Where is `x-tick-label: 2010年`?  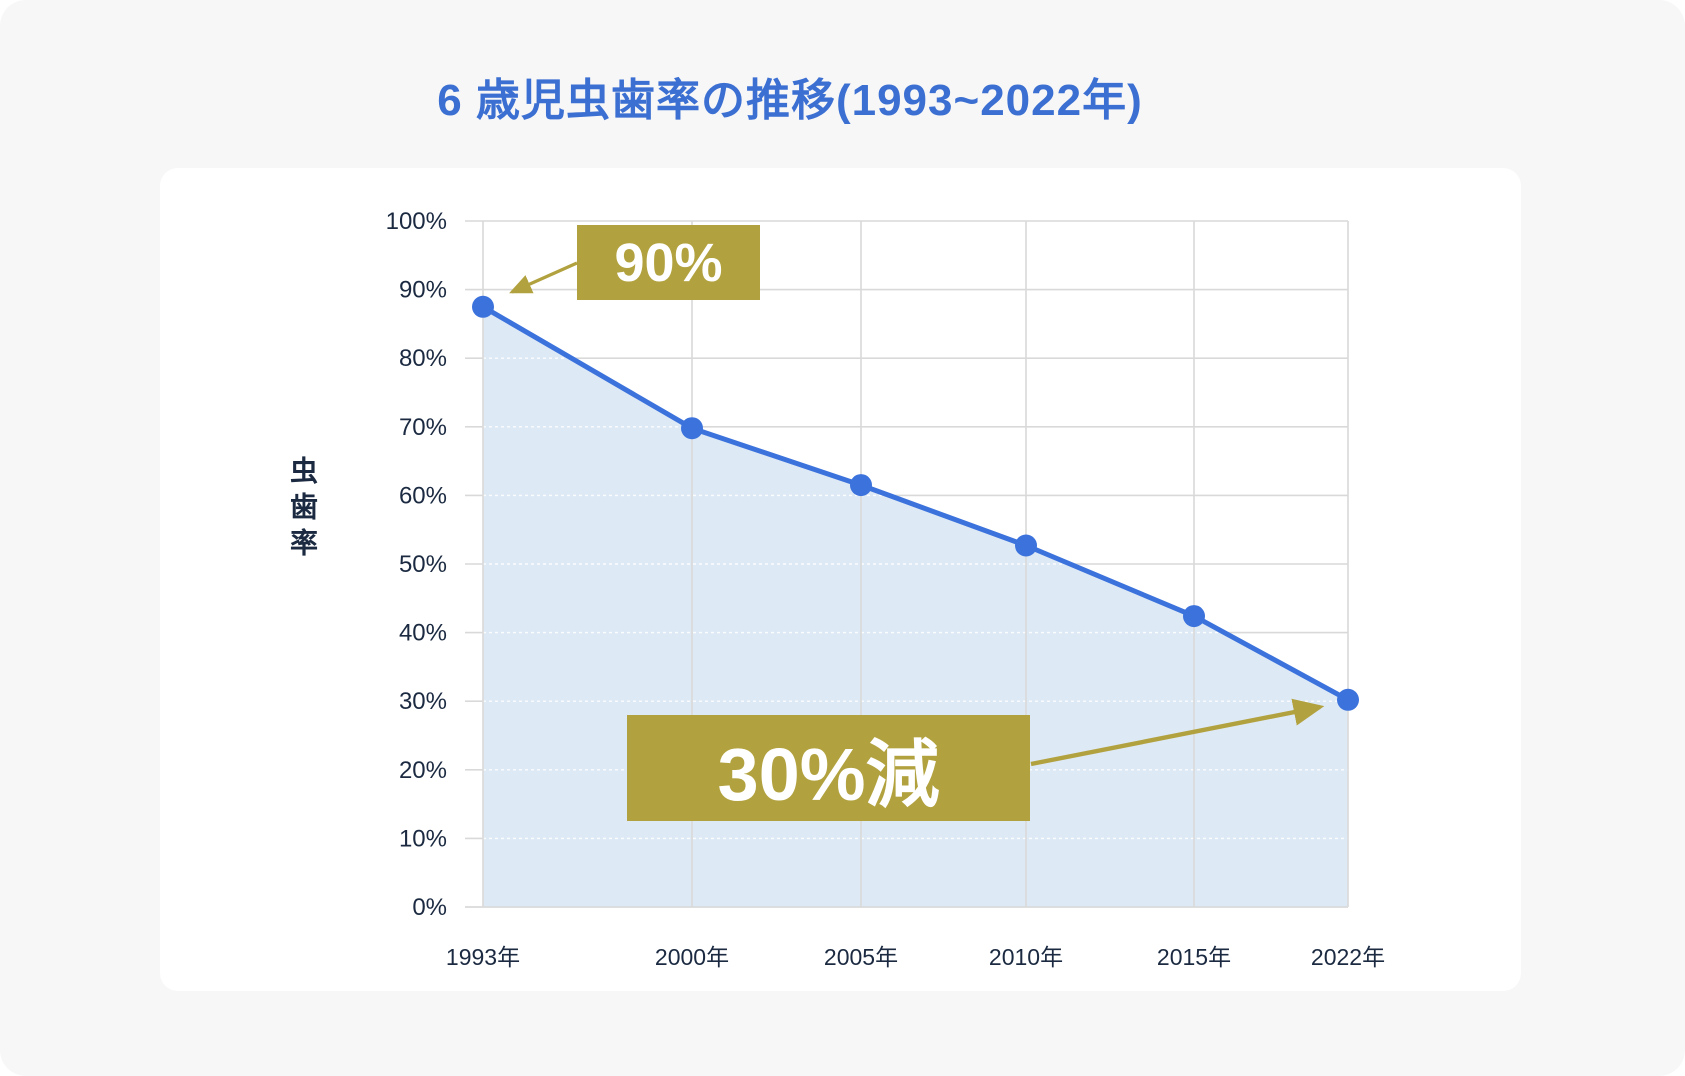 x-tick-label: 2010年 is located at coordinates (1026, 957).